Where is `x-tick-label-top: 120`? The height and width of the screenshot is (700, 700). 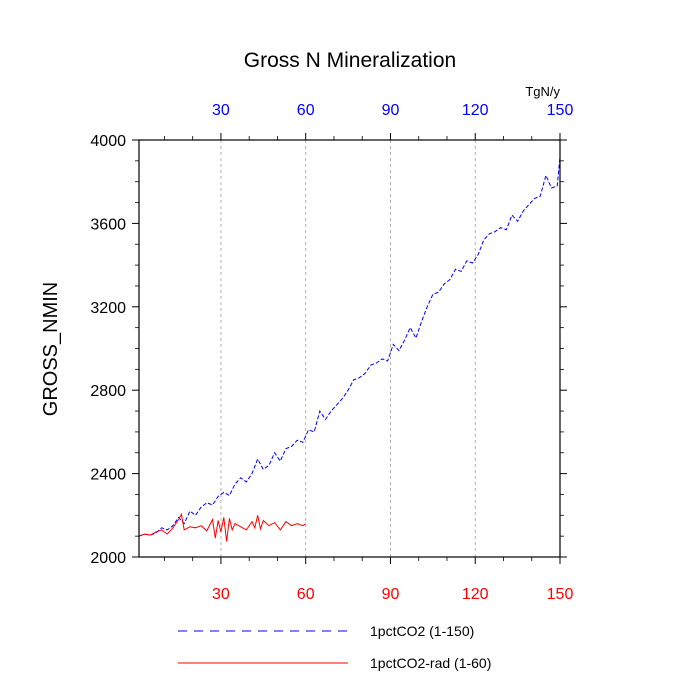
x-tick-label-top: 120 is located at coordinates (475, 110).